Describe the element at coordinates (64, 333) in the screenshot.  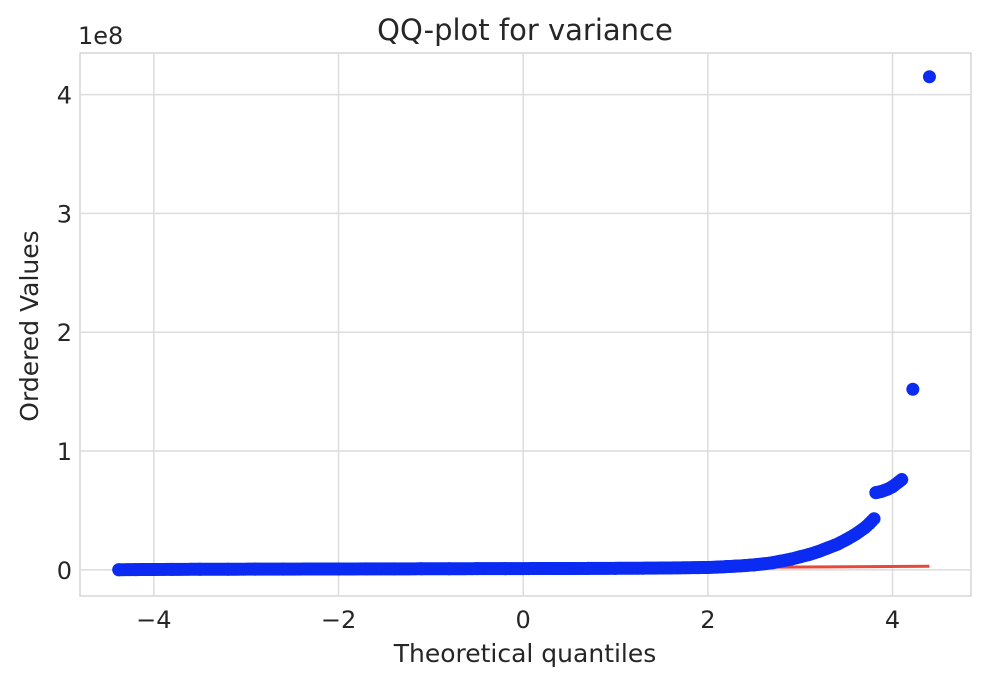
I see `y-tick-label: 2` at that location.